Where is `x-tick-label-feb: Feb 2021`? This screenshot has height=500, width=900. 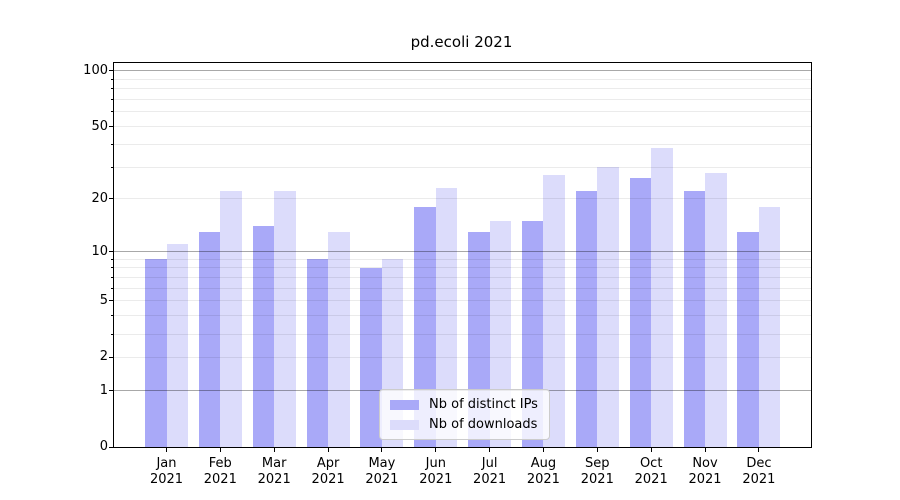 x-tick-label-feb: Feb 2021 is located at coordinates (220, 471).